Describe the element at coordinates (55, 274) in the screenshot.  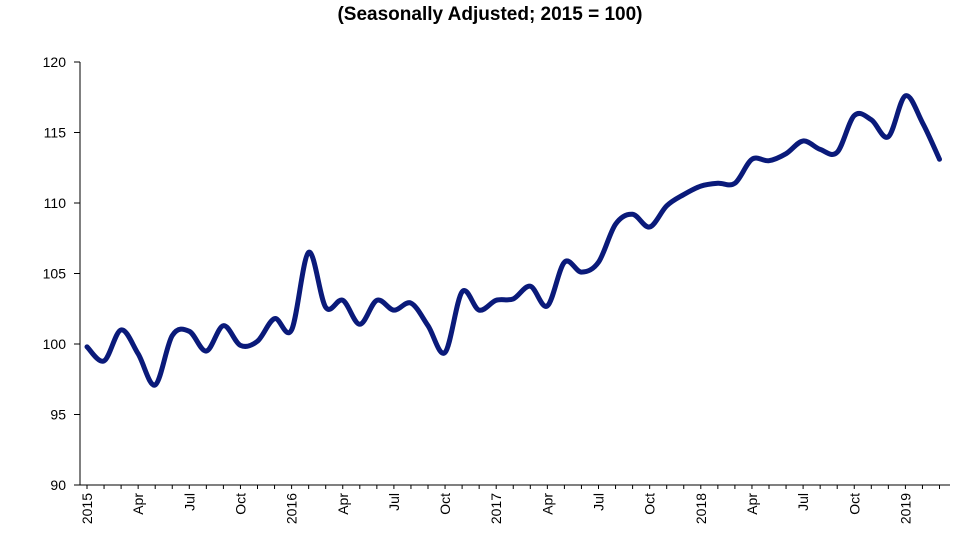
I see `y-tick-label: 105` at that location.